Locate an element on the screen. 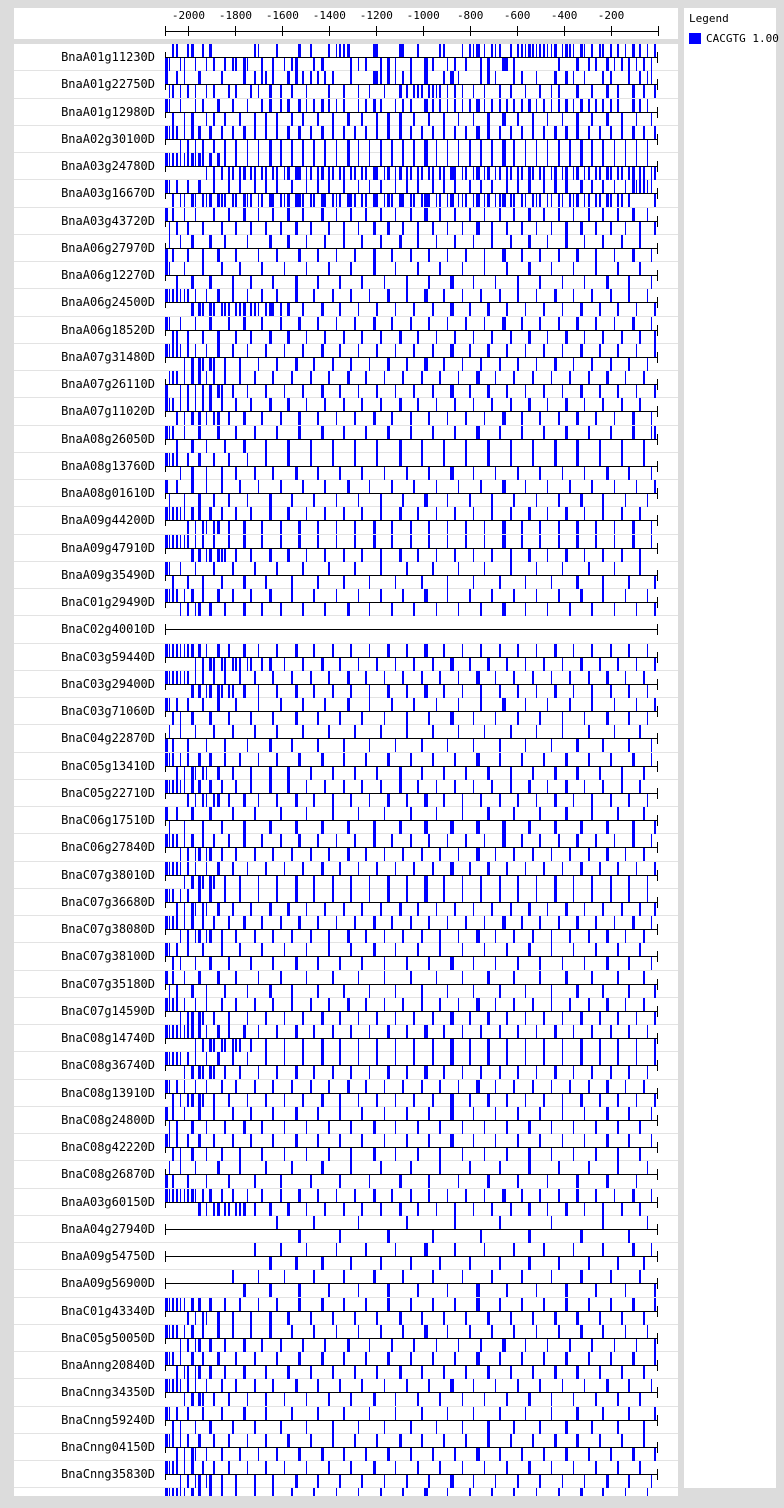  gene-track-row: BnaCnng28260D is located at coordinates (346, 1492).